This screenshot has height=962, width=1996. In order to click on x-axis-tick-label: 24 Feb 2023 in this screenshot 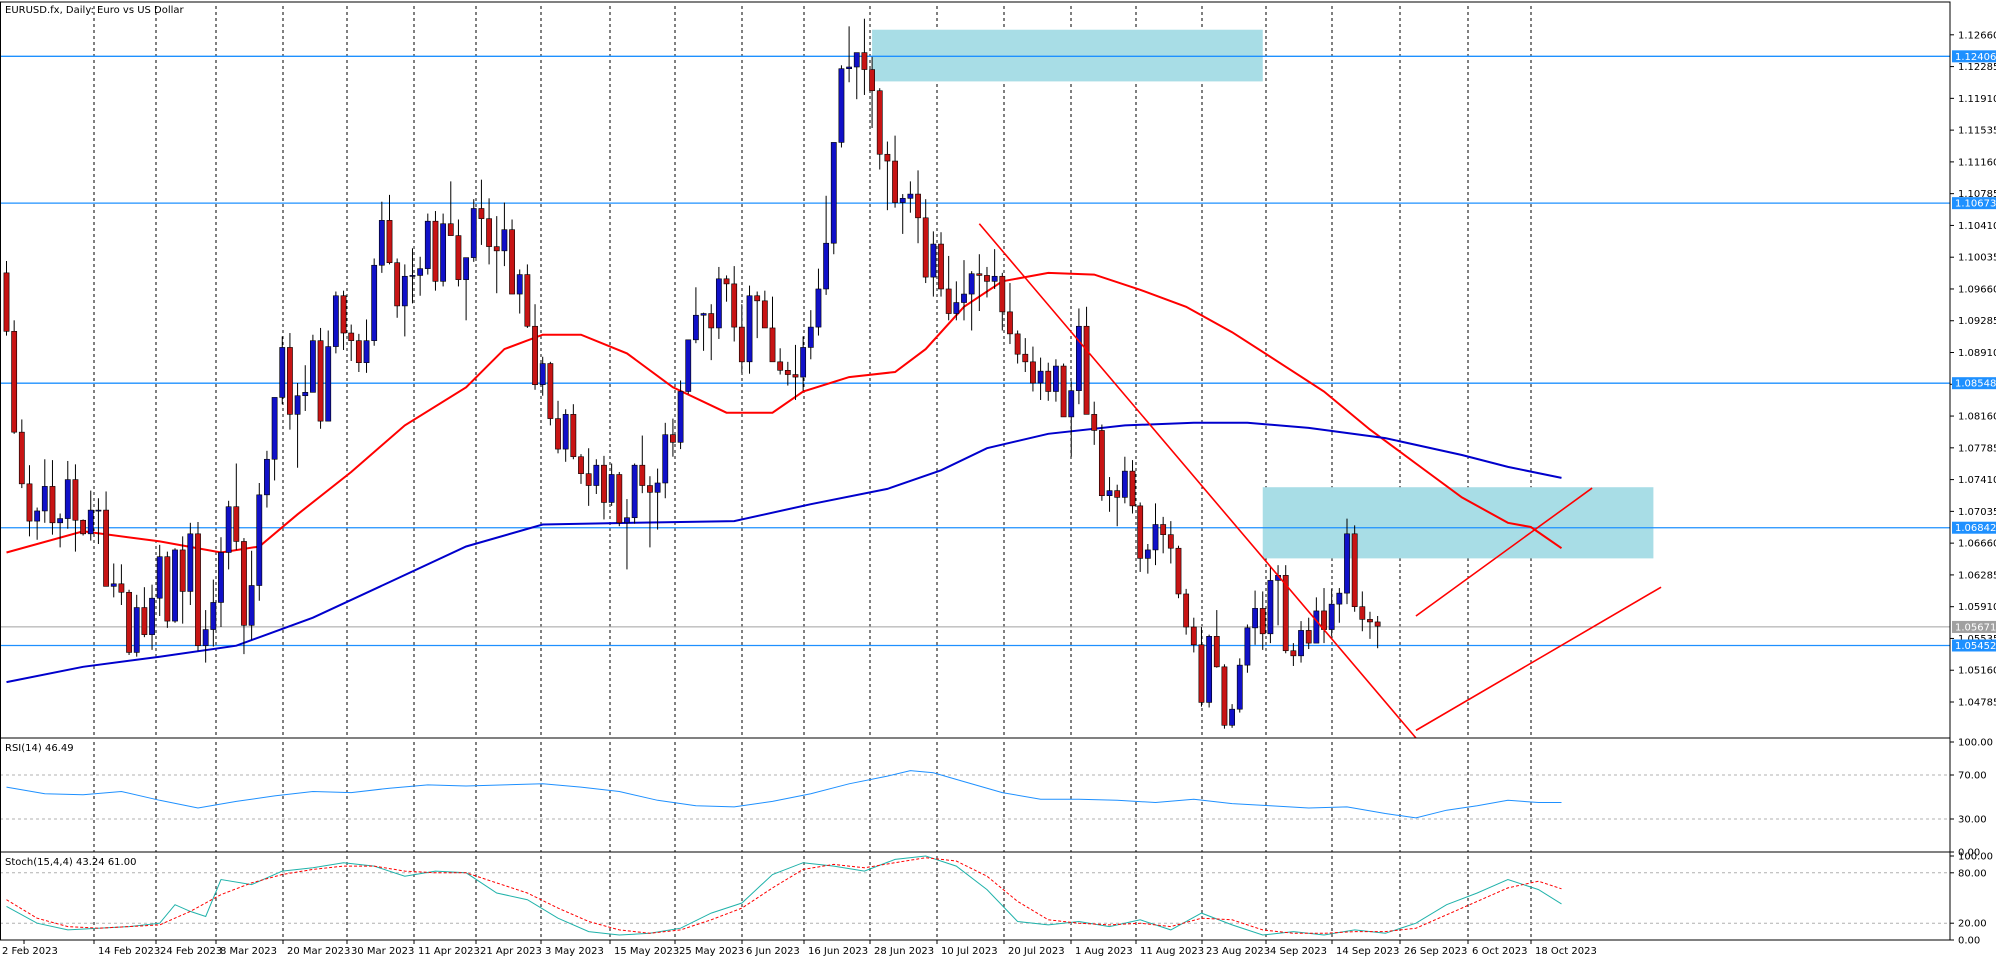, I will do `click(191, 951)`.